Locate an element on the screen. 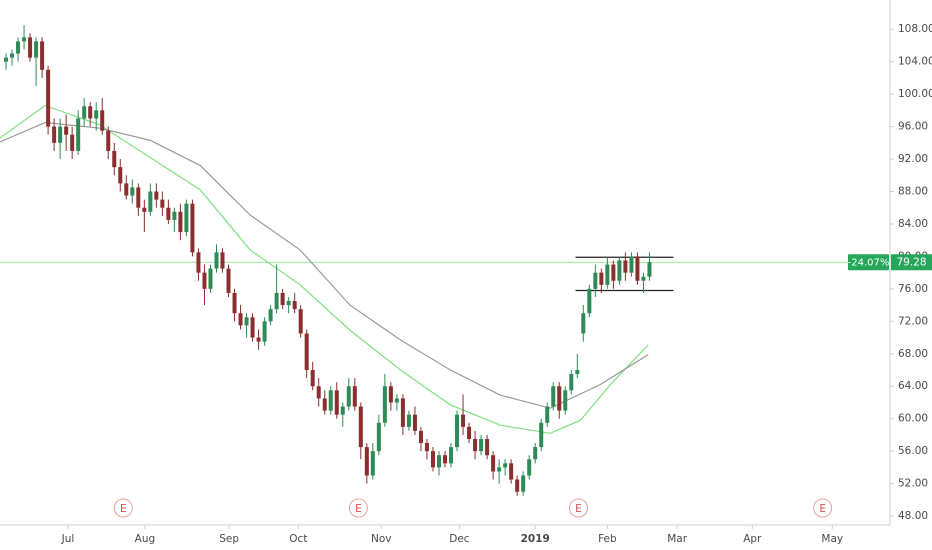 Image resolution: width=932 pixels, height=550 pixels. y-tick-label: 68.00 is located at coordinates (913, 354).